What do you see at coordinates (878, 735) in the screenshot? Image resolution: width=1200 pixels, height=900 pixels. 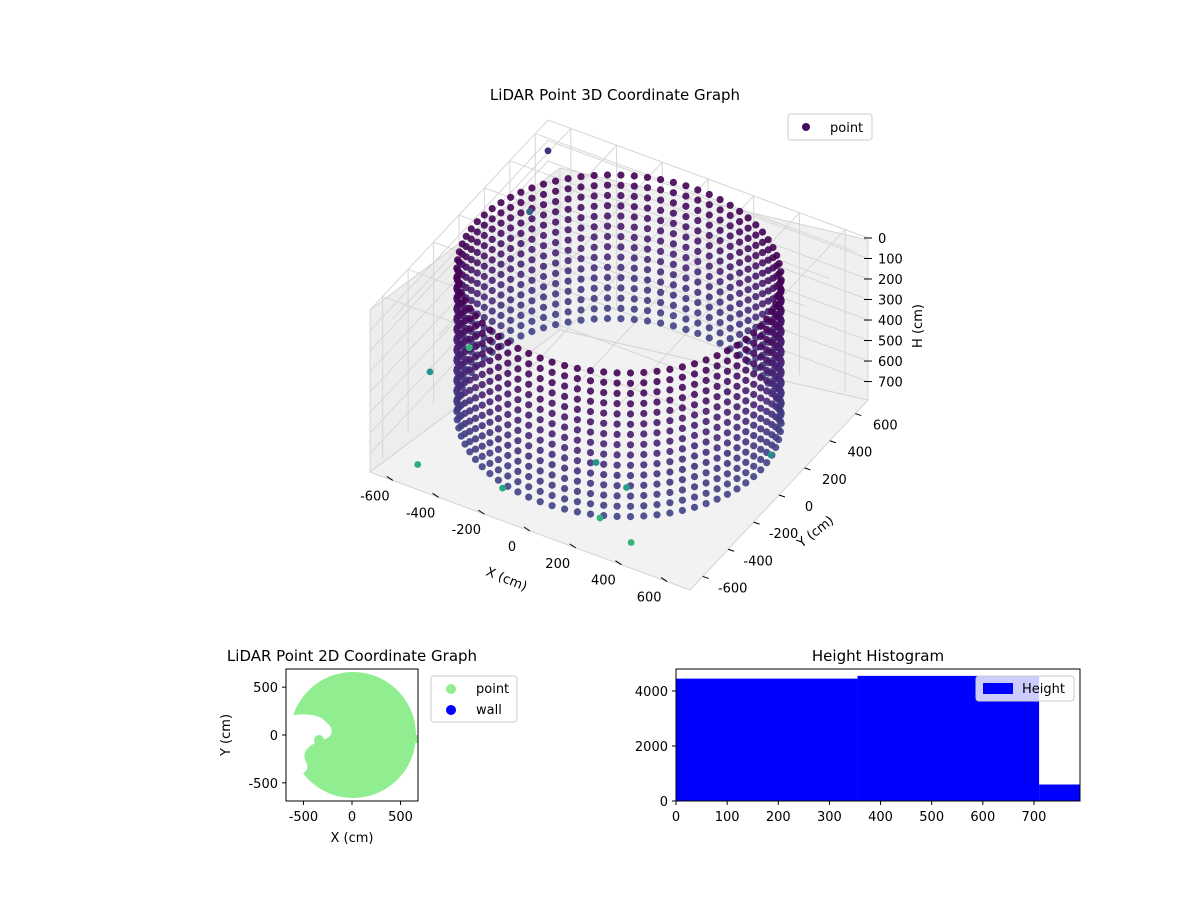 I see `histogram-frame` at bounding box center [878, 735].